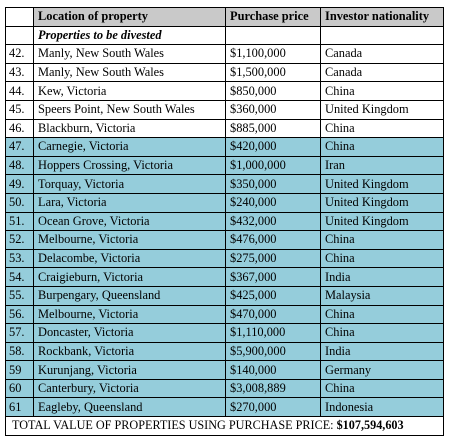  I want to click on table-row: 56. Melbourne, Victoria $470,000 China, so click(224, 314).